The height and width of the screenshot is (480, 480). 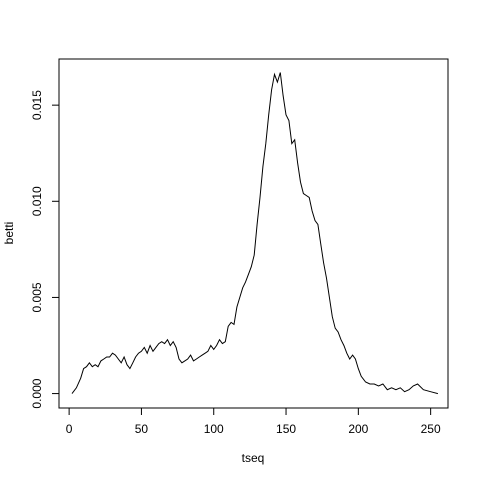 I want to click on x-tick-label: 100, so click(x=214, y=429).